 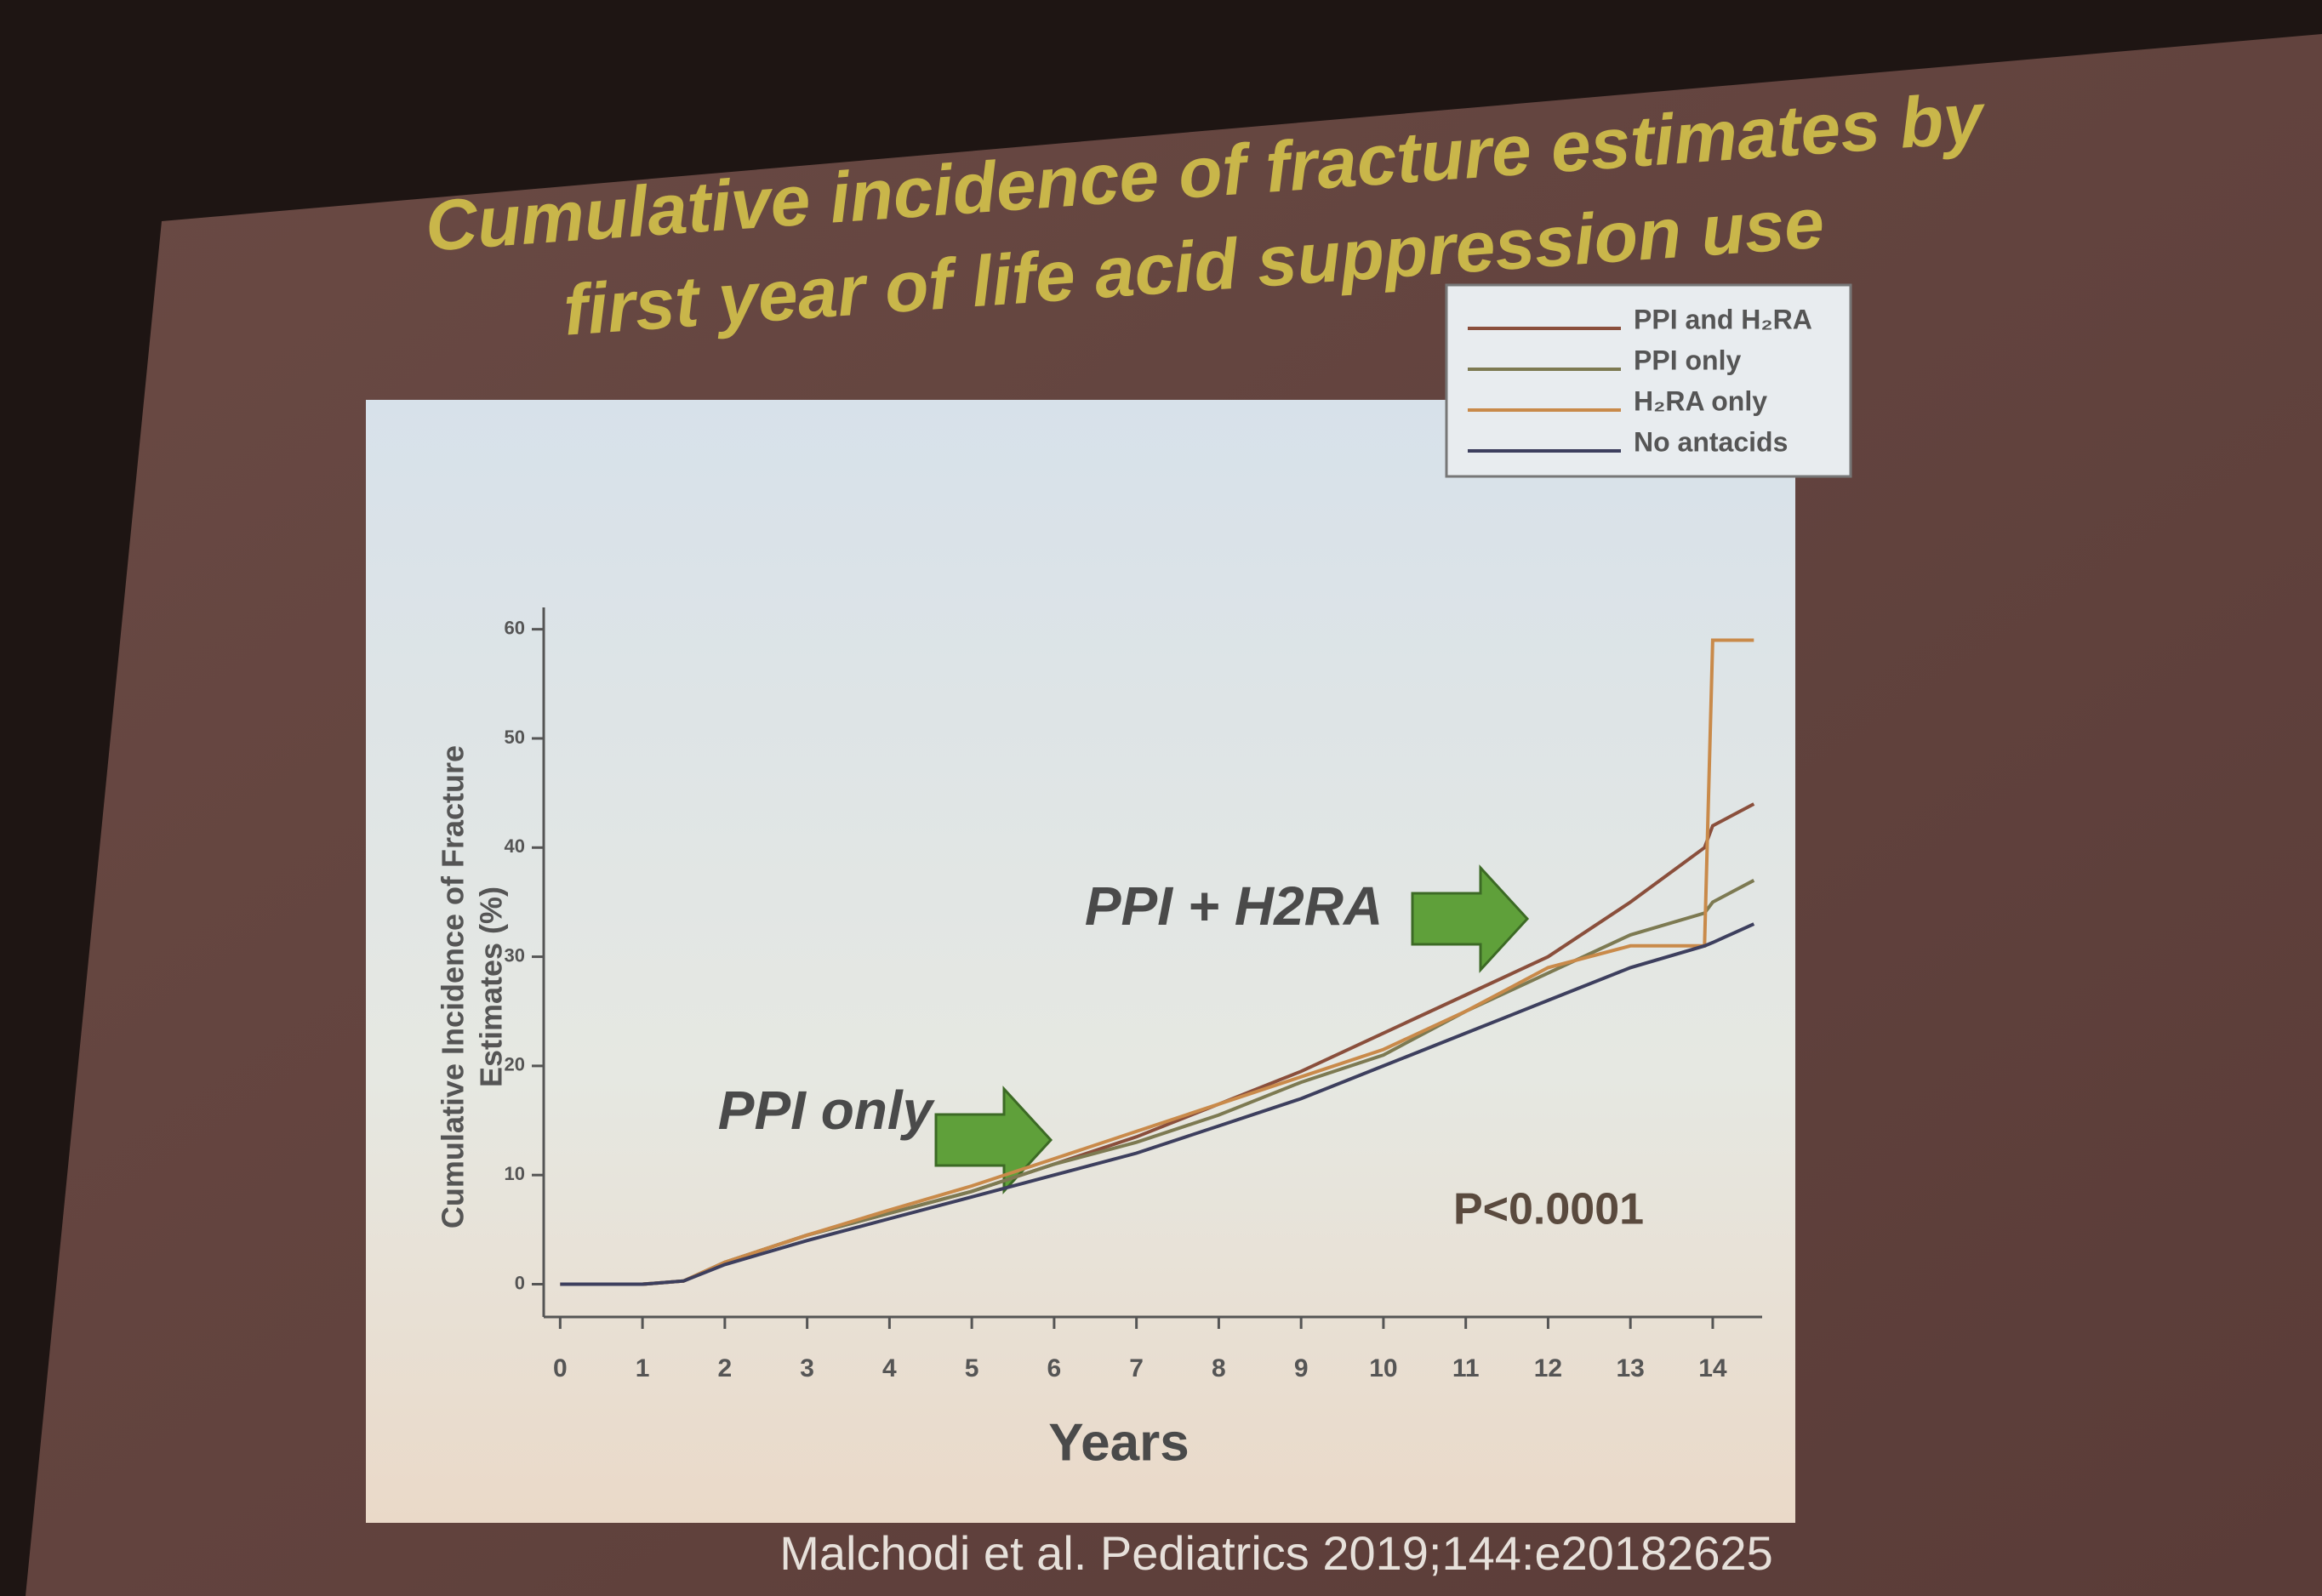 What do you see at coordinates (520, 1283) in the screenshot?
I see `y-tick-label: 0` at bounding box center [520, 1283].